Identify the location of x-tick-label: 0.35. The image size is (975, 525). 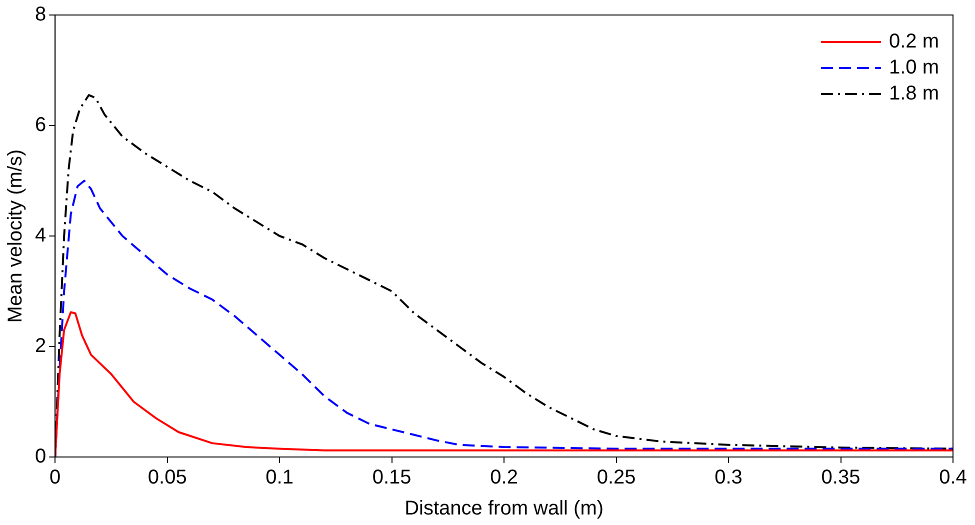
(840, 477).